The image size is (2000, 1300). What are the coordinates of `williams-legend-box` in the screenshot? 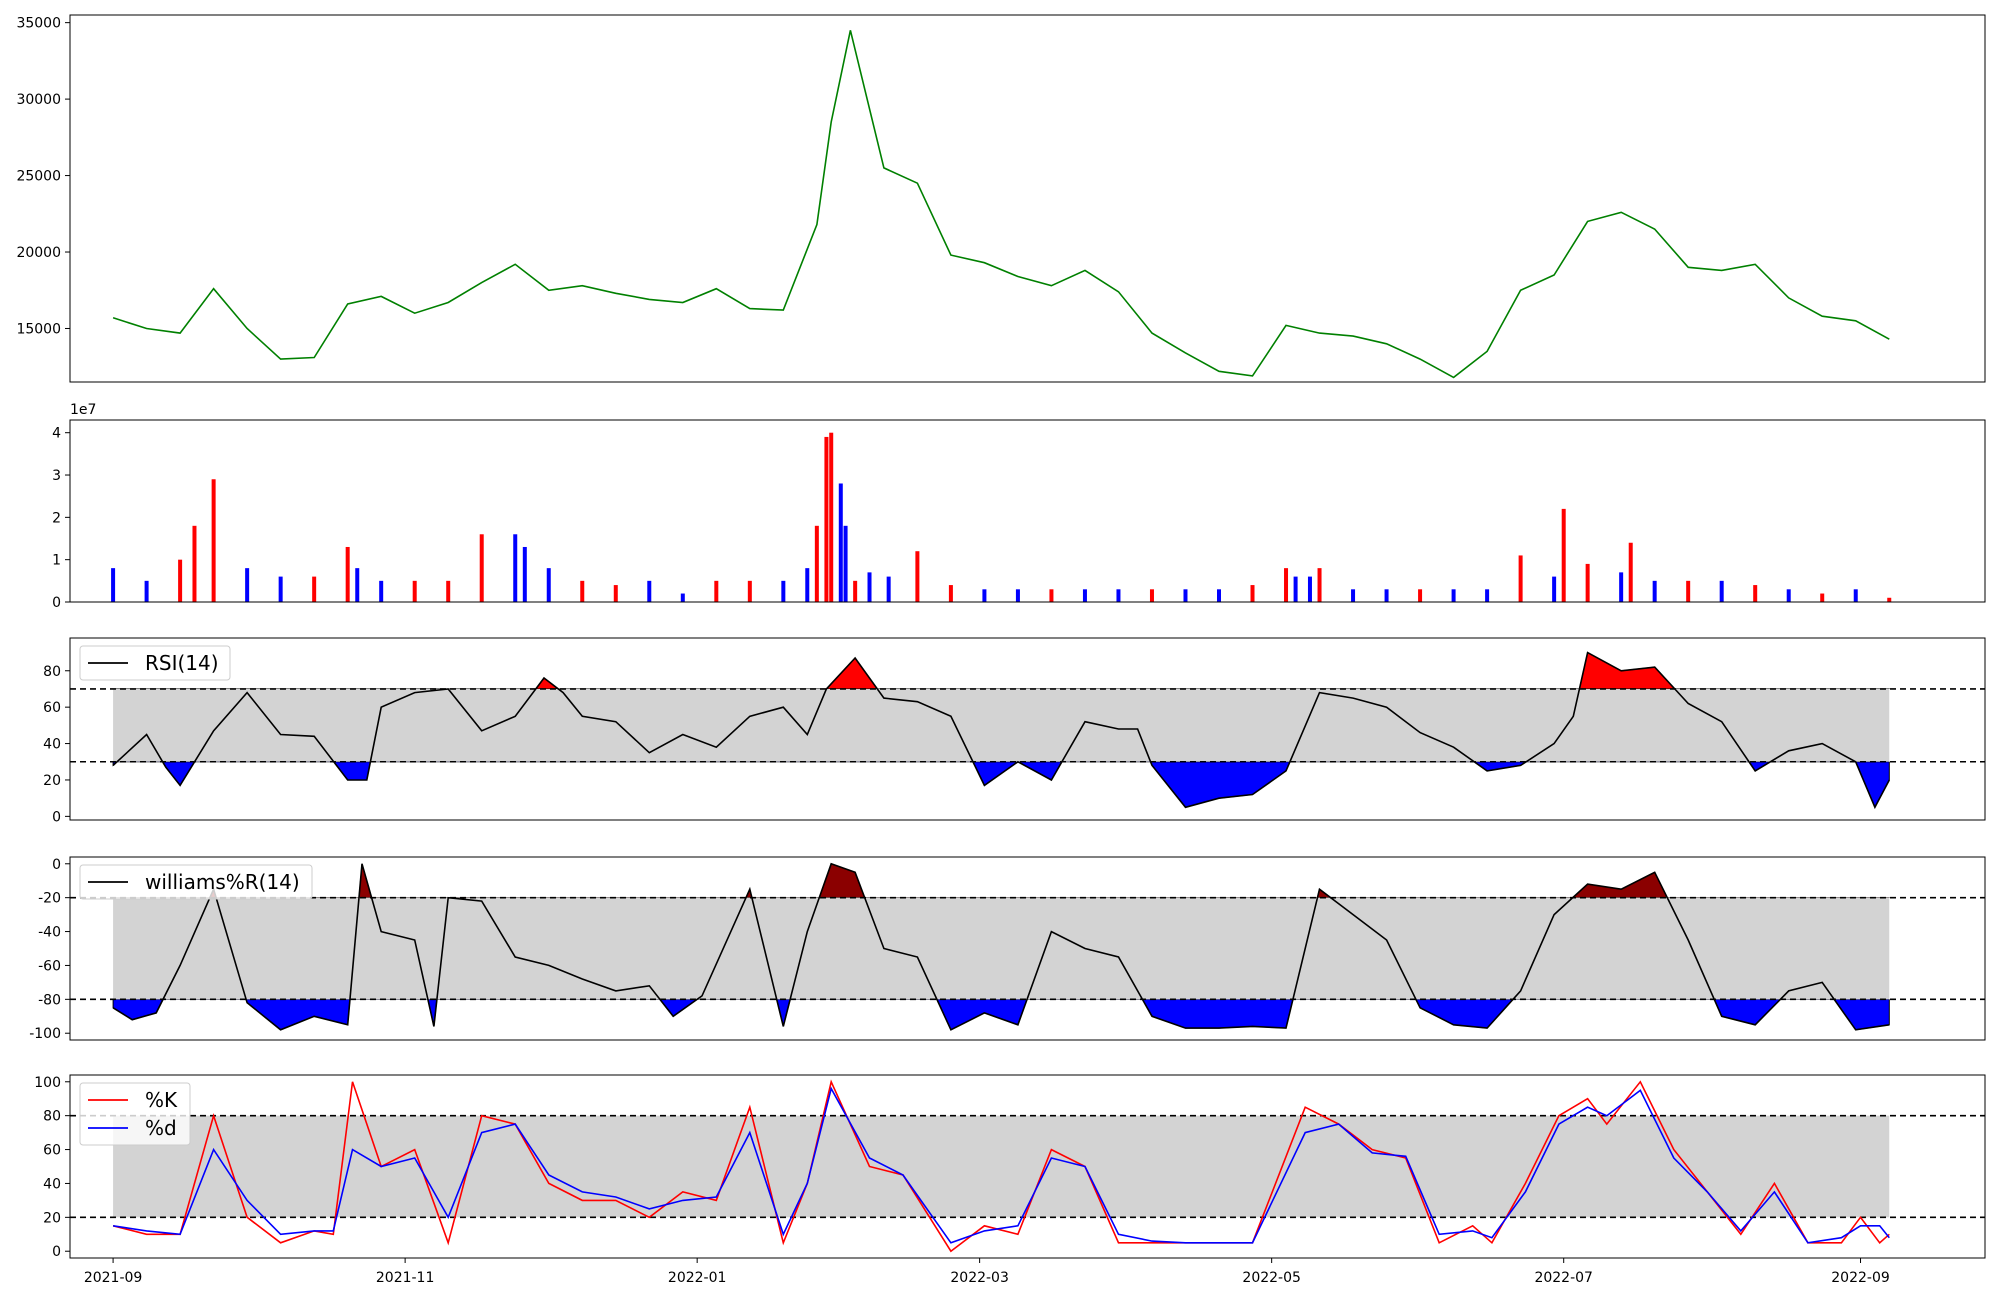 It's located at (196, 882).